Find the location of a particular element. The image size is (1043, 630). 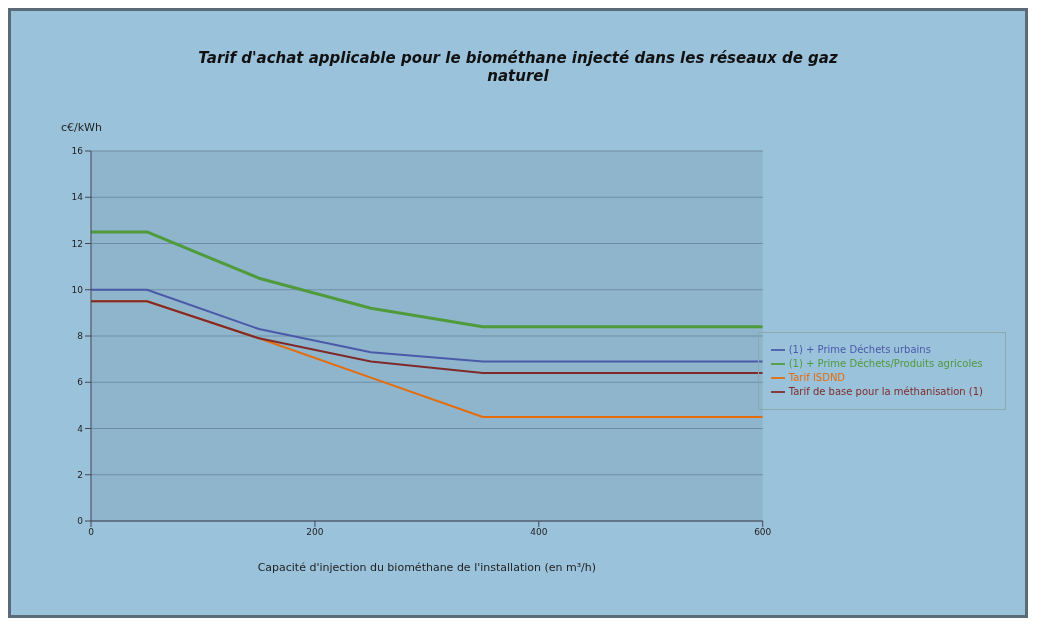

x-tick-label: 400 is located at coordinates (539, 532).